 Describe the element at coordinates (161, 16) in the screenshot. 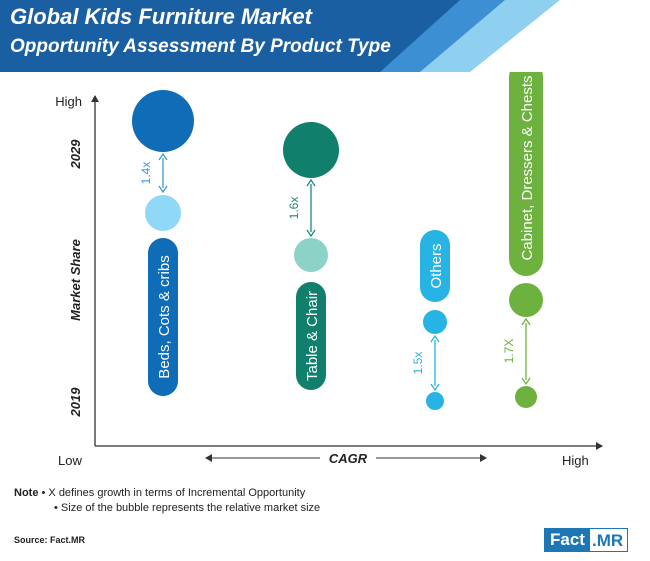

I see `chart-title: Global Kids Furniture Market` at that location.